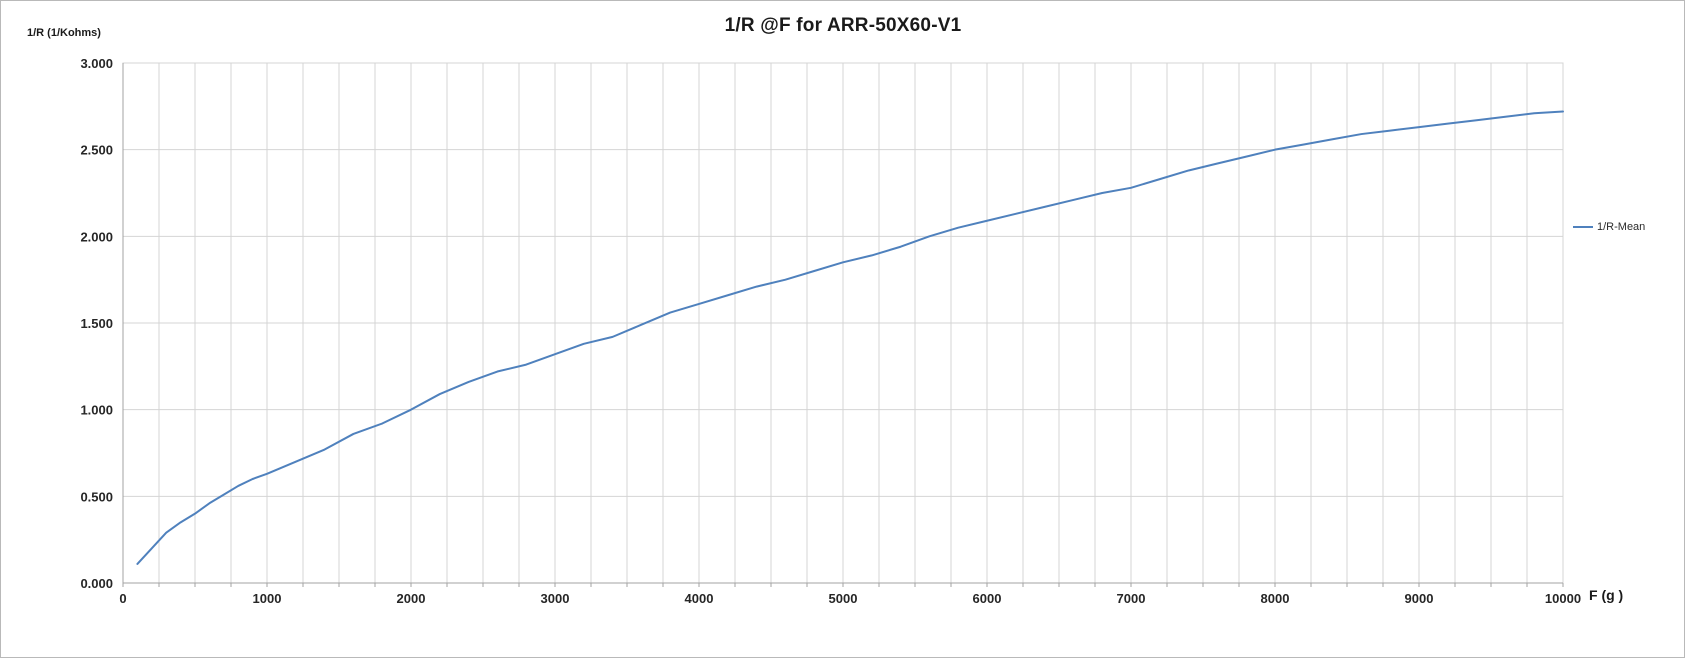 The width and height of the screenshot is (1685, 658). What do you see at coordinates (267, 598) in the screenshot?
I see `x-tick-label: 1000` at bounding box center [267, 598].